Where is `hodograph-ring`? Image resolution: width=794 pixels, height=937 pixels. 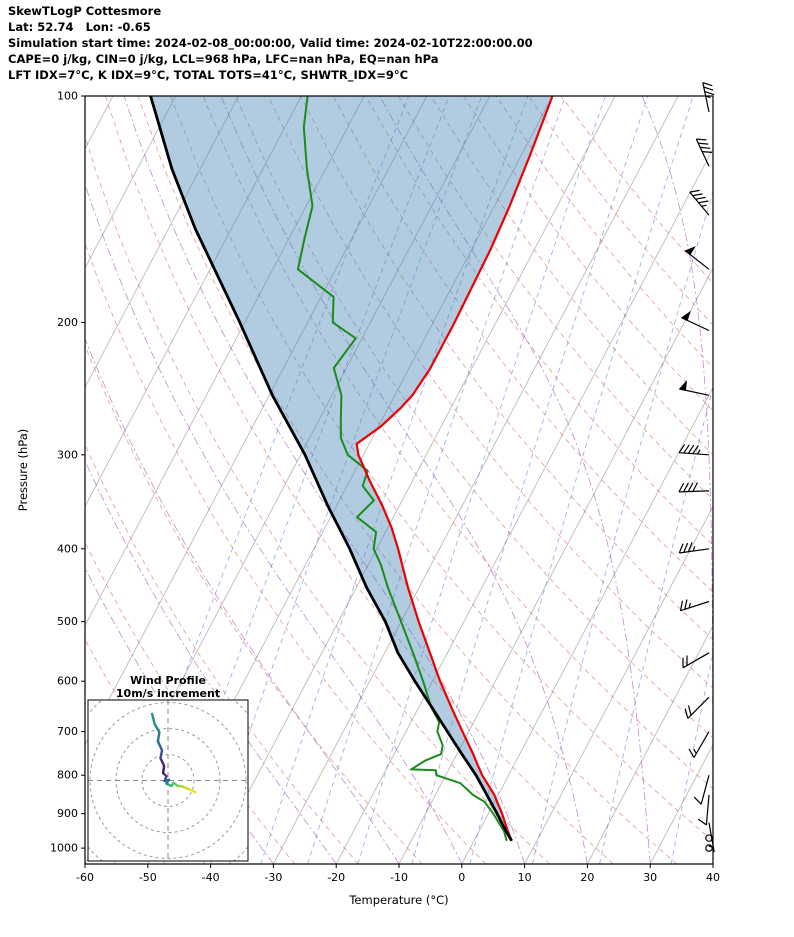 hodograph-ring is located at coordinates (168, 780).